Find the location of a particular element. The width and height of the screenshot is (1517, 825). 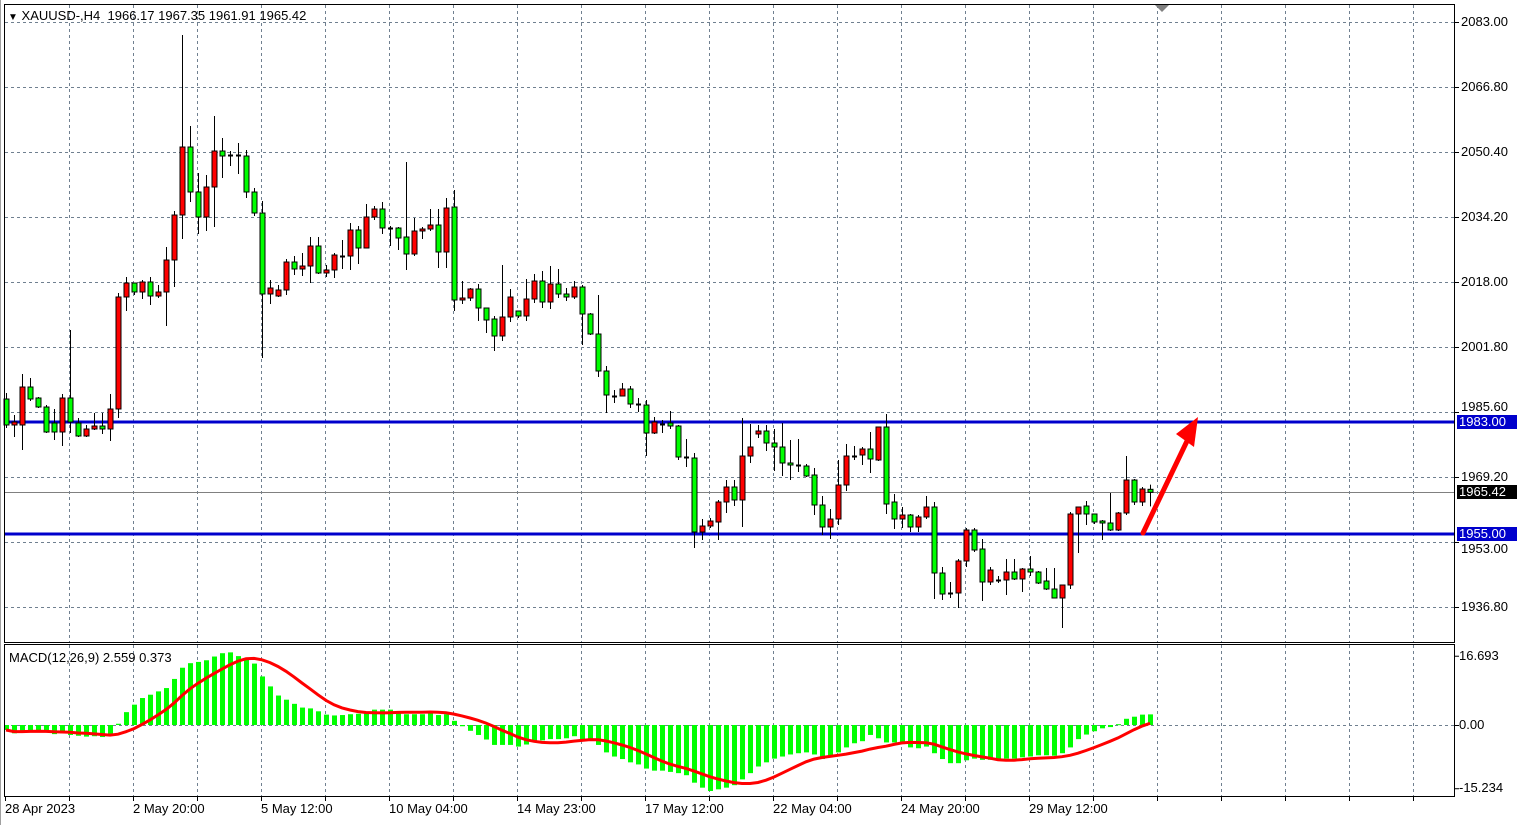

shift-marker-icon is located at coordinates (1162, 8).